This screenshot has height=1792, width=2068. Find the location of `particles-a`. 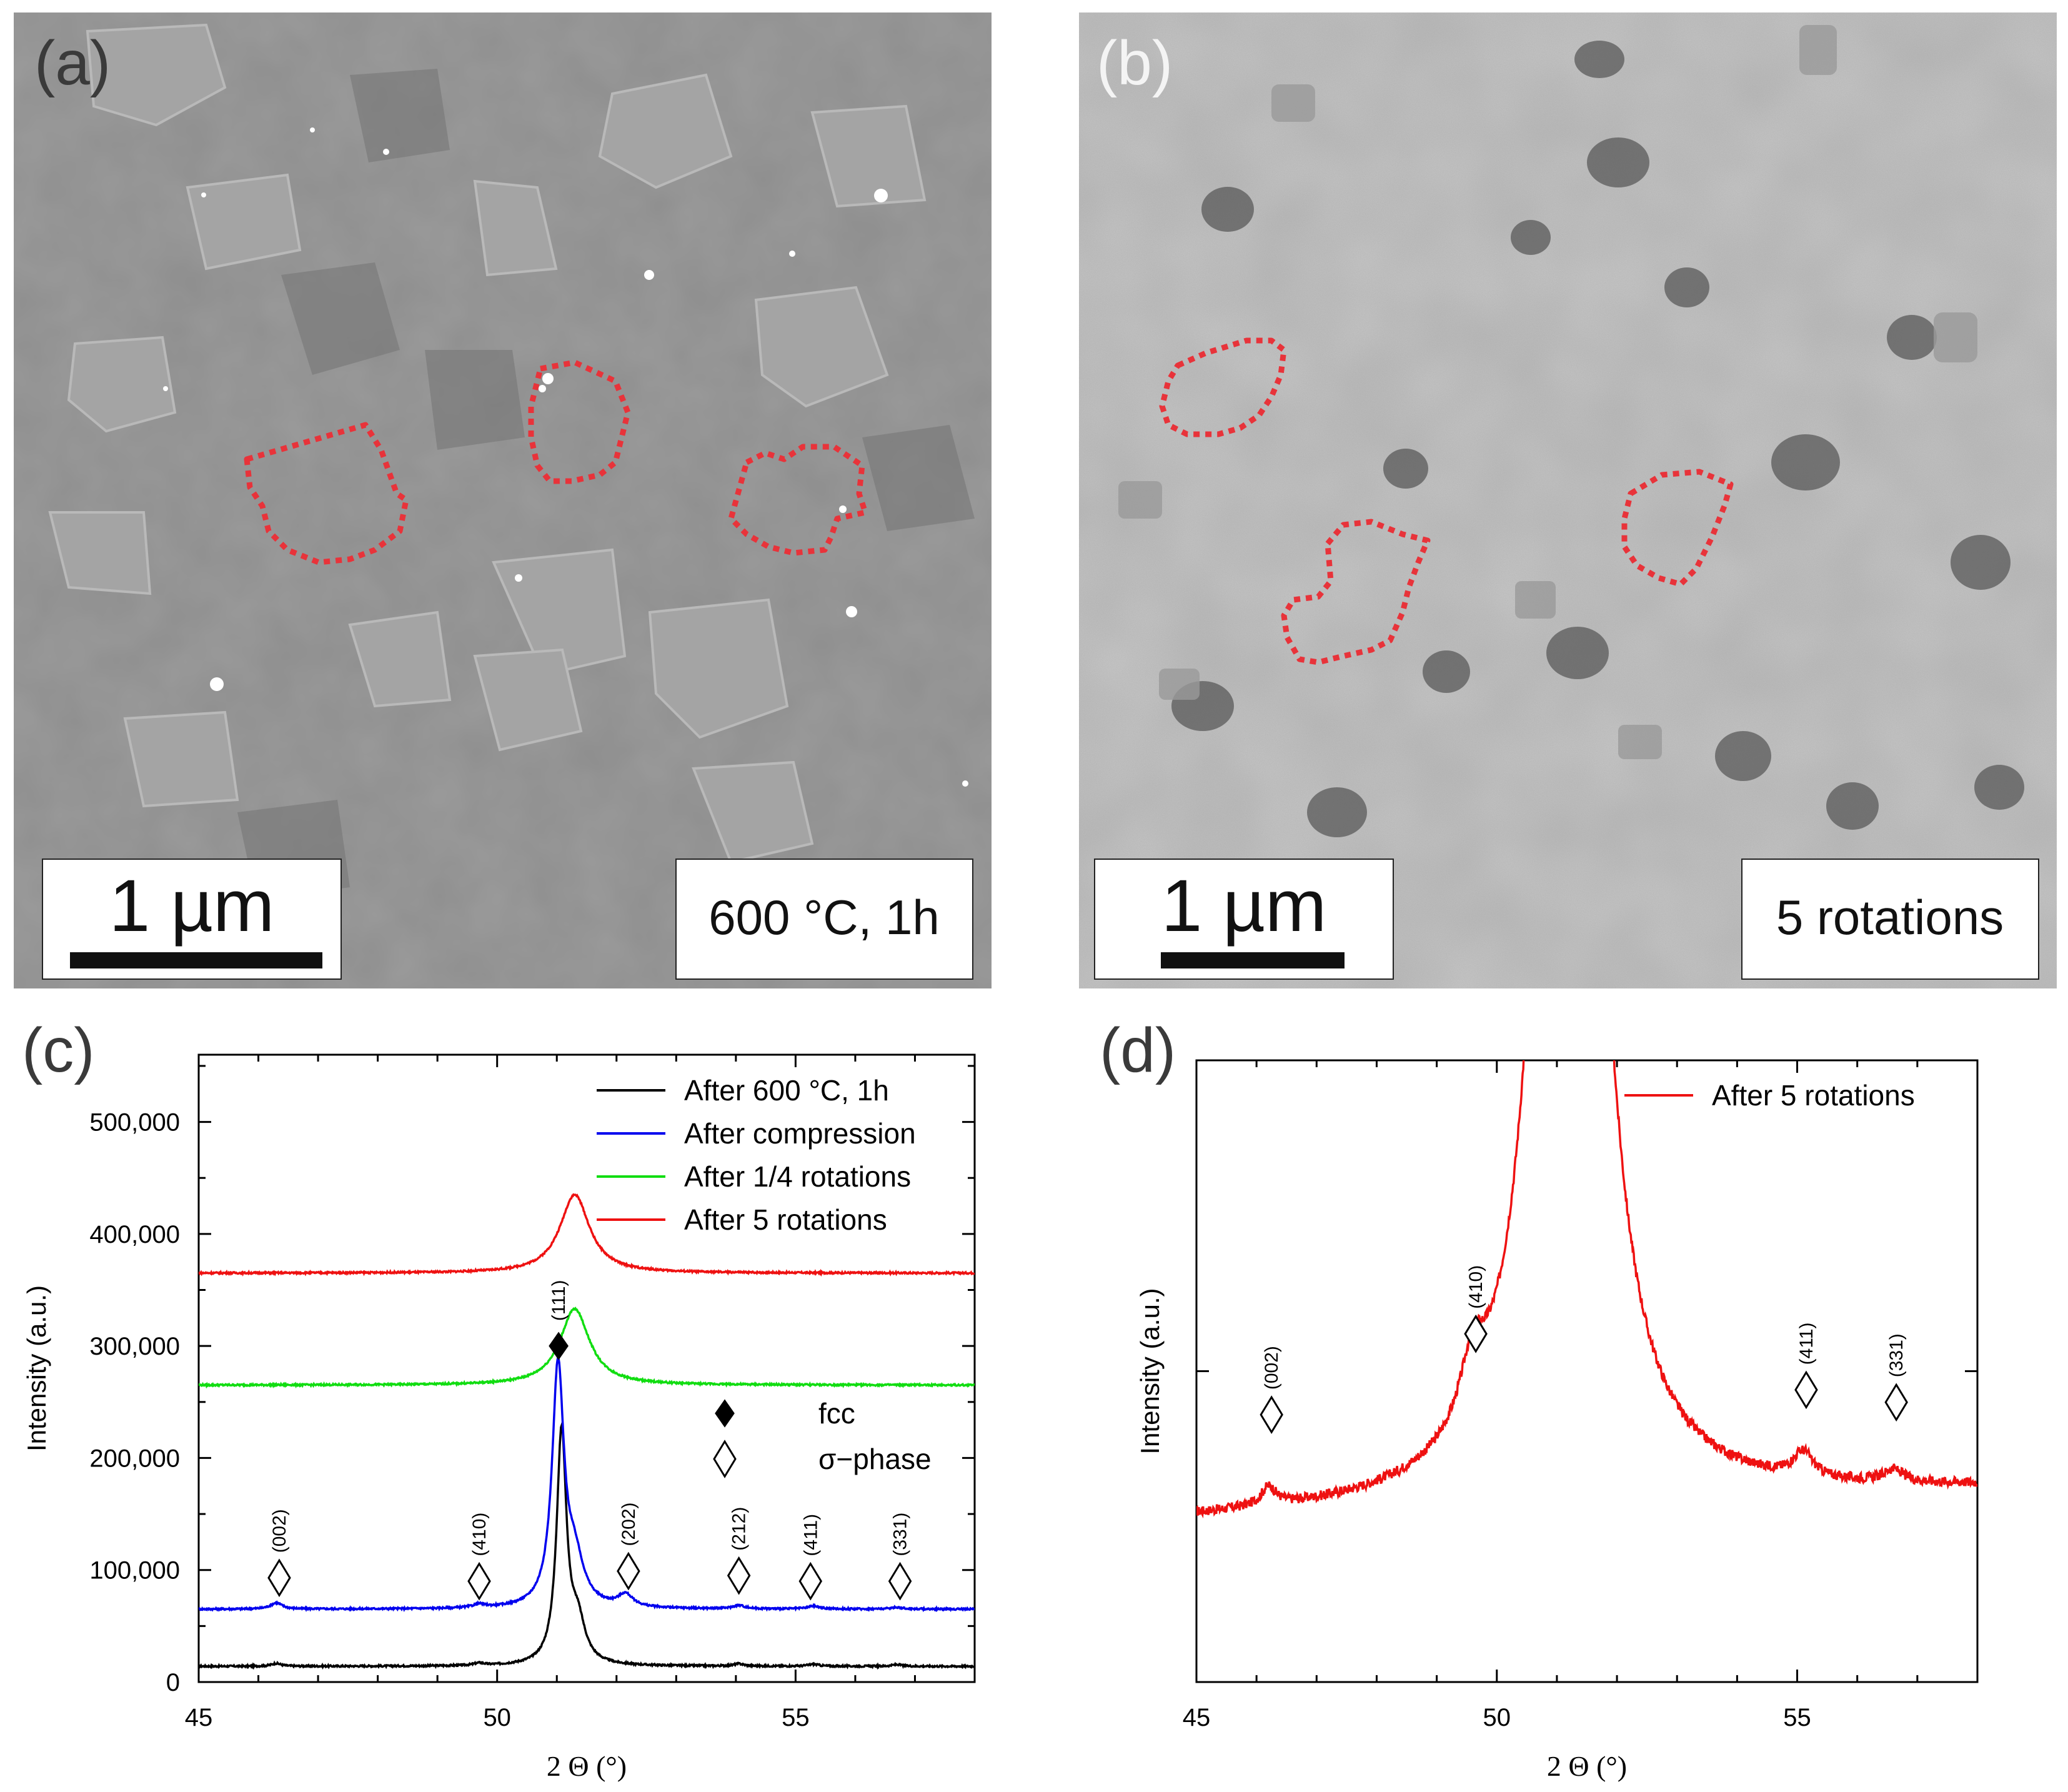

particles-a is located at coordinates (565, 457).